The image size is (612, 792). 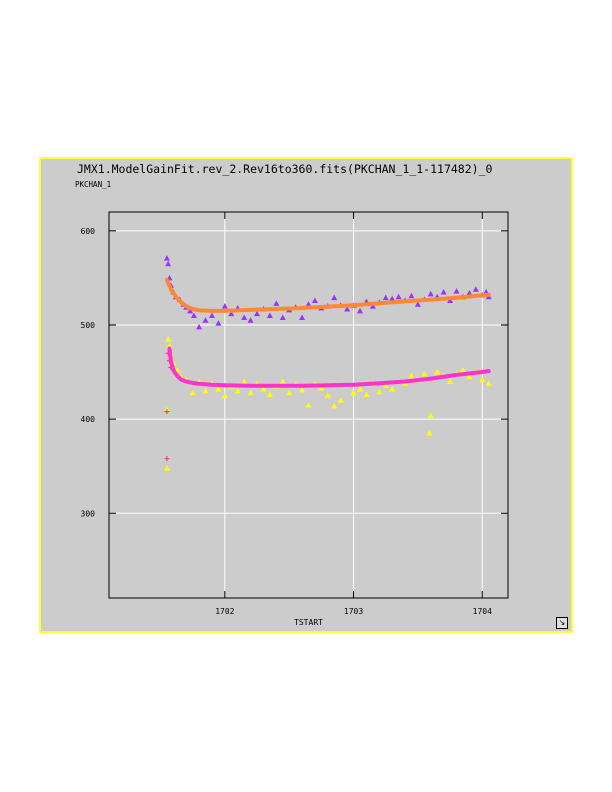 I want to click on resize-arrow-icon: ↘, so click(x=562, y=623).